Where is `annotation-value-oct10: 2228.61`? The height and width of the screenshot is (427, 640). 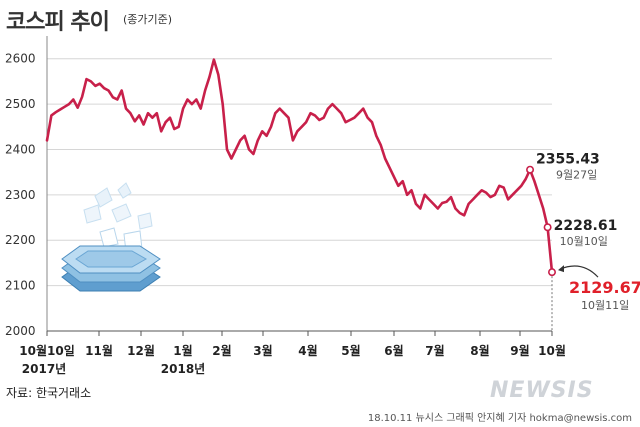 annotation-value-oct10: 2228.61 is located at coordinates (586, 226).